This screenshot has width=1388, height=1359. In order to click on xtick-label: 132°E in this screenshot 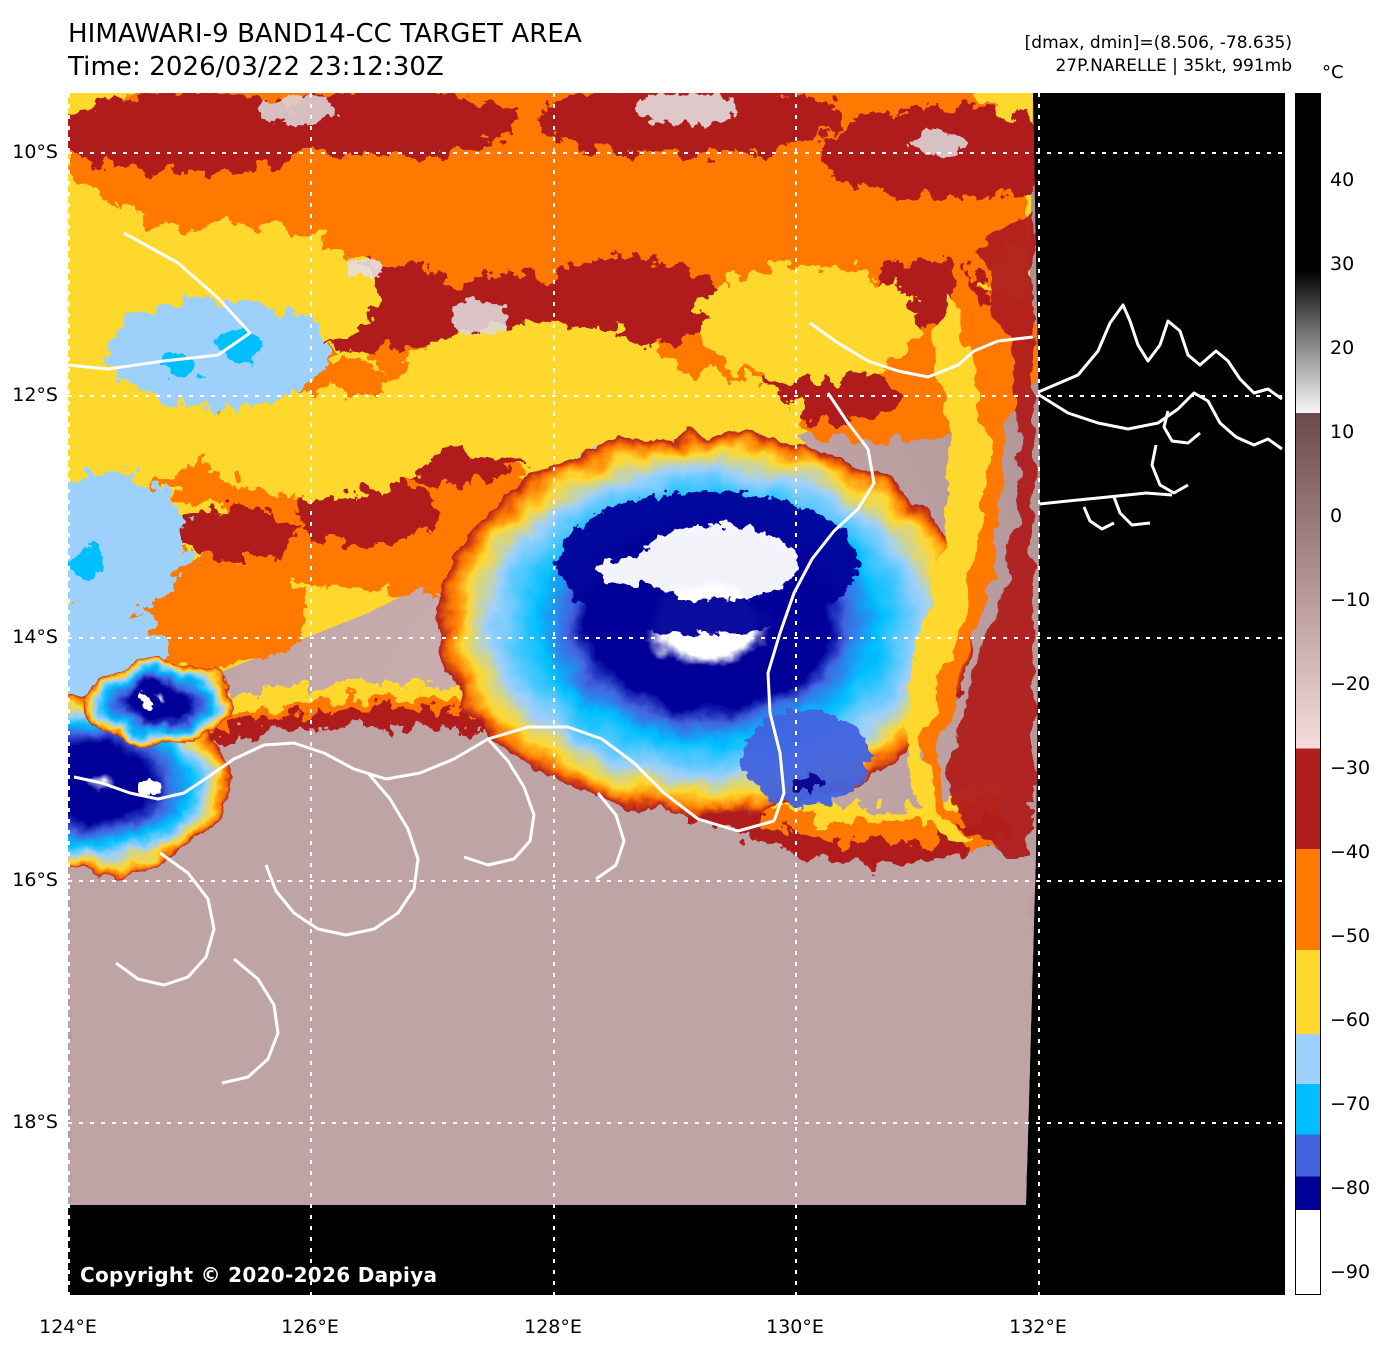, I will do `click(1038, 1327)`.